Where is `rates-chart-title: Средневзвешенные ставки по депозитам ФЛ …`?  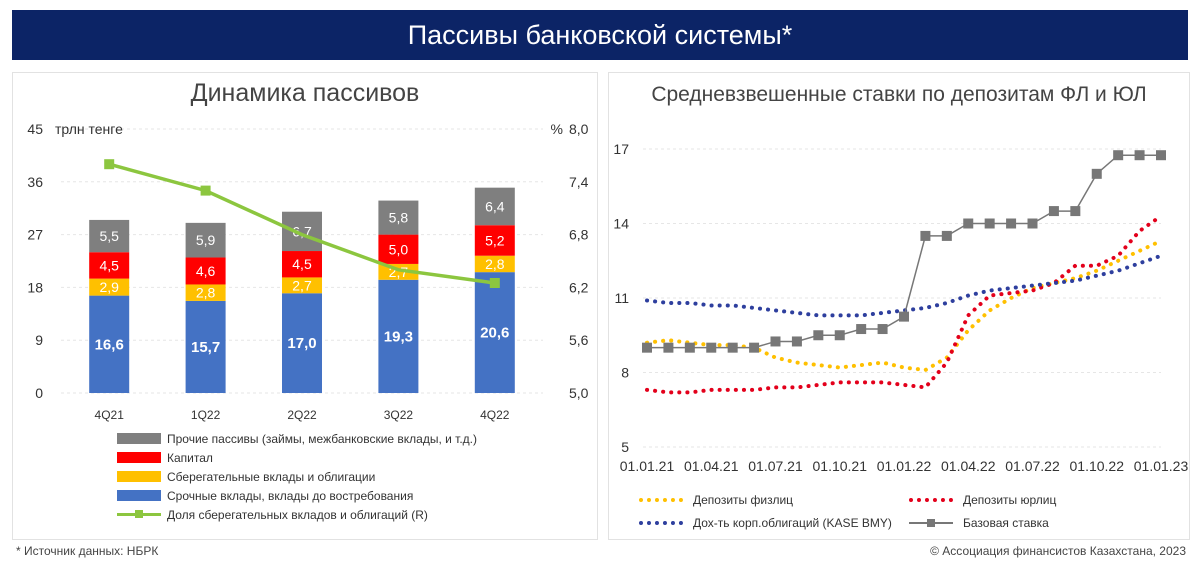 rates-chart-title: Средневзвешенные ставки по депозитам ФЛ … is located at coordinates (899, 94).